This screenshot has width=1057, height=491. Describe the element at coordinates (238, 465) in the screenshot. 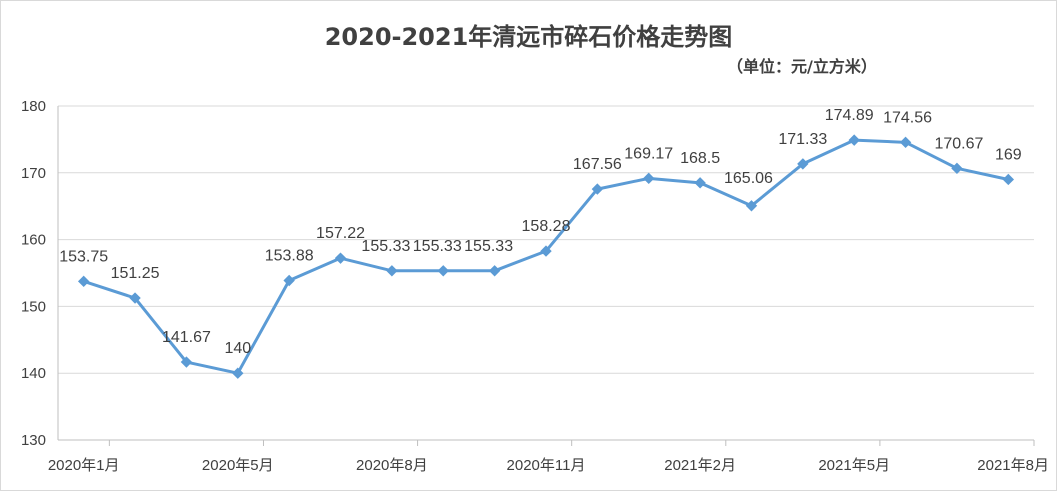

I see `x-tick-label: 2020年5月` at that location.